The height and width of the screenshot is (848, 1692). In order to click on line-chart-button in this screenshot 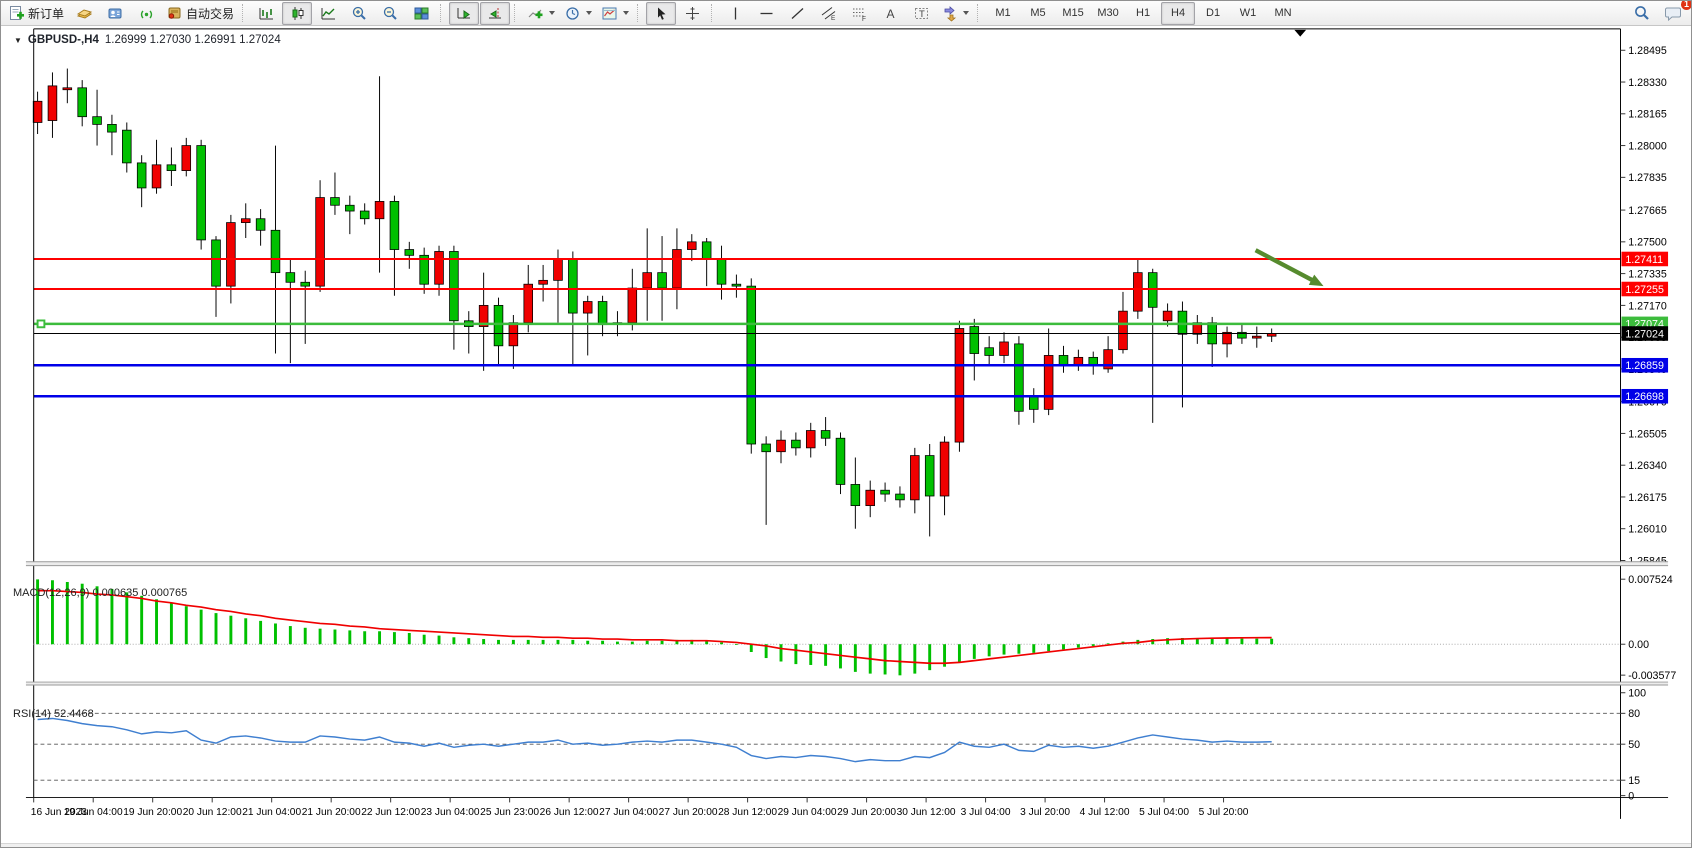, I will do `click(328, 13)`.